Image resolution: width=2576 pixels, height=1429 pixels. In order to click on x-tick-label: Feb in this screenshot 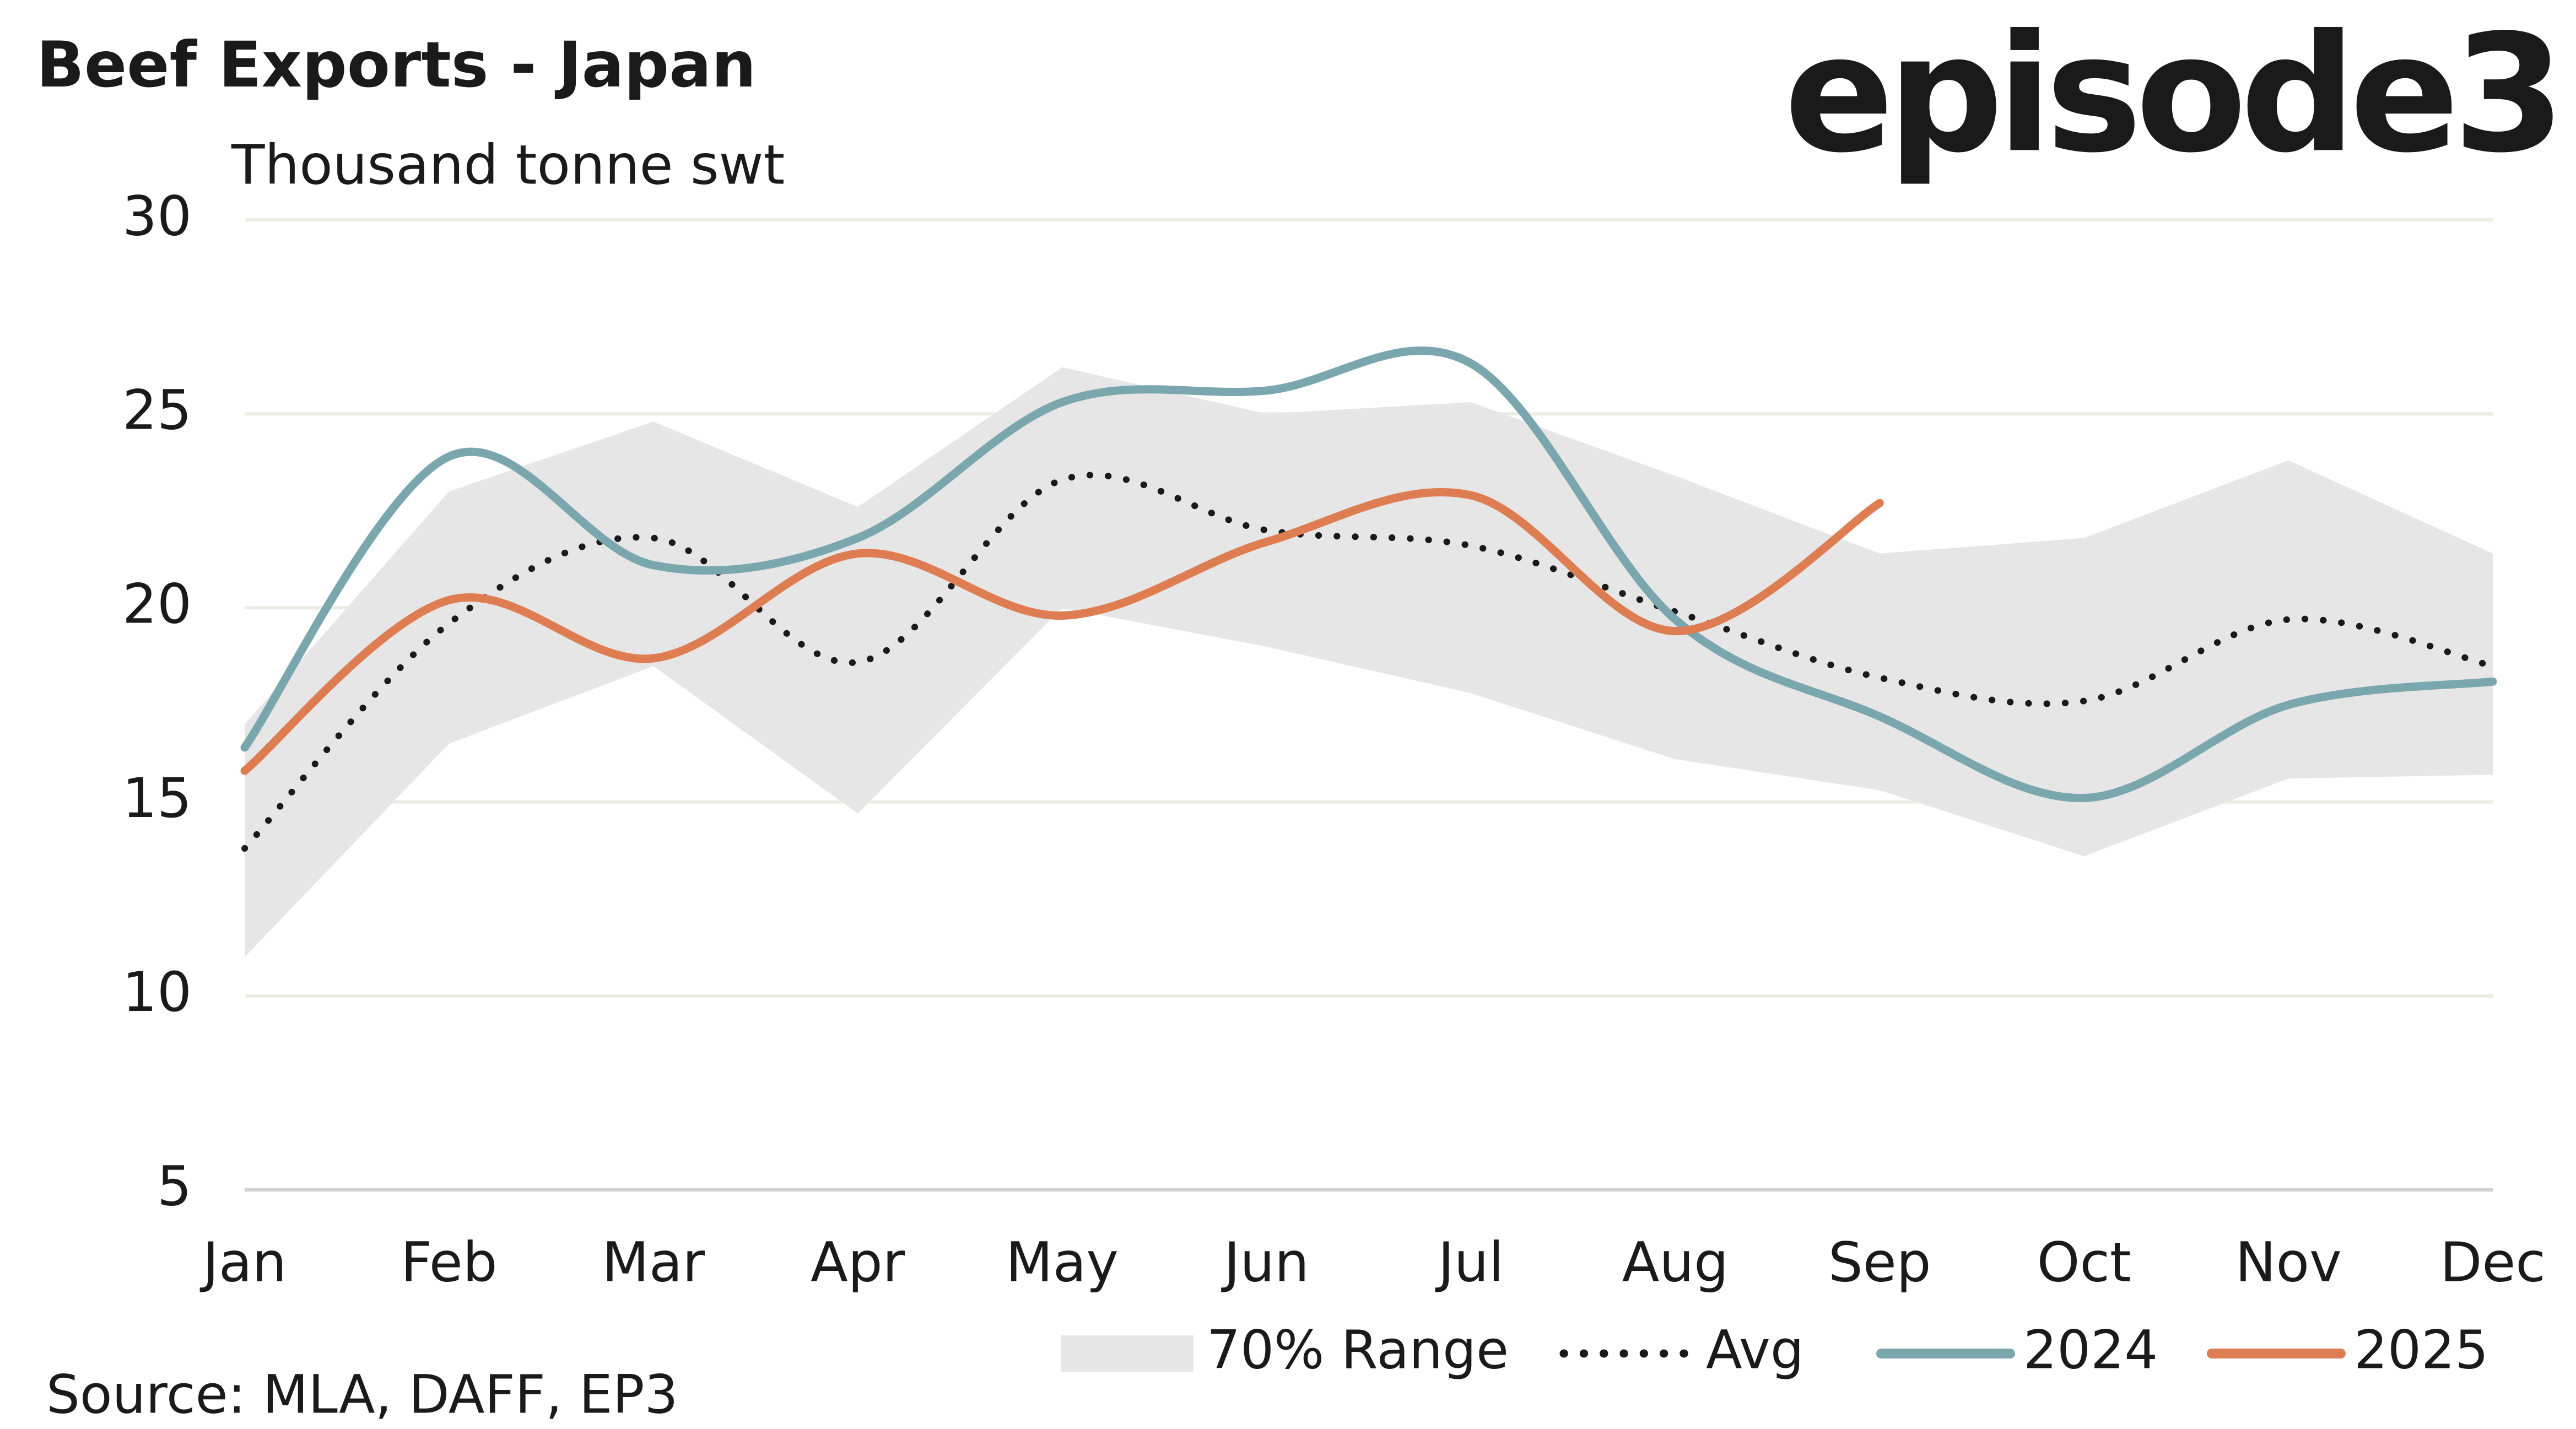, I will do `click(449, 1262)`.